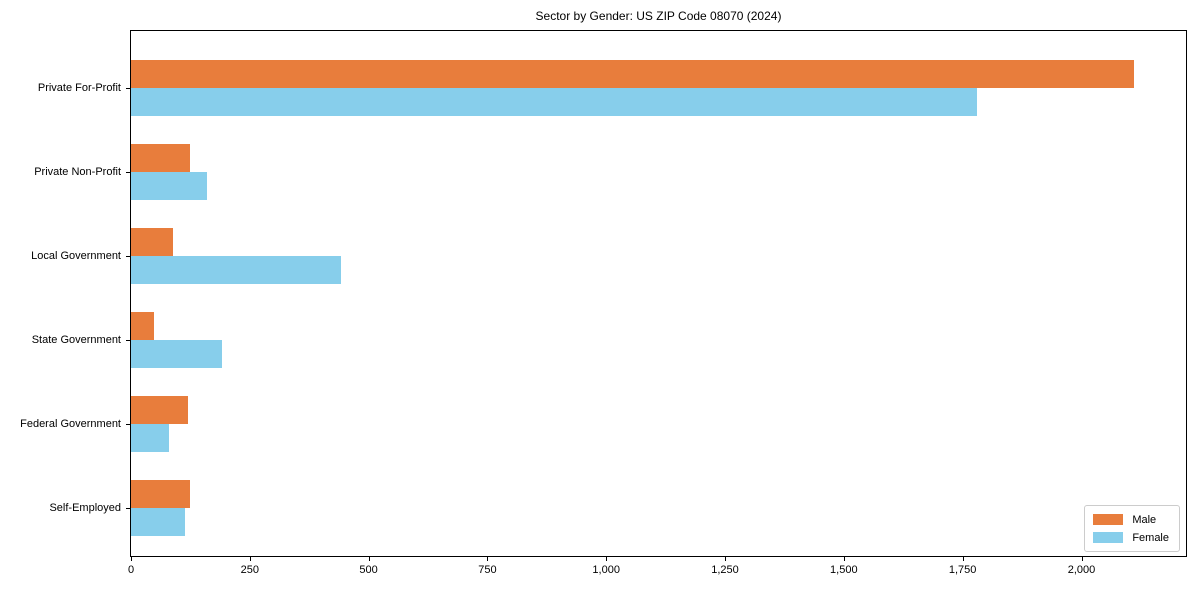 The width and height of the screenshot is (1200, 600). What do you see at coordinates (70, 424) in the screenshot?
I see `y-tick-label: Federal Government` at bounding box center [70, 424].